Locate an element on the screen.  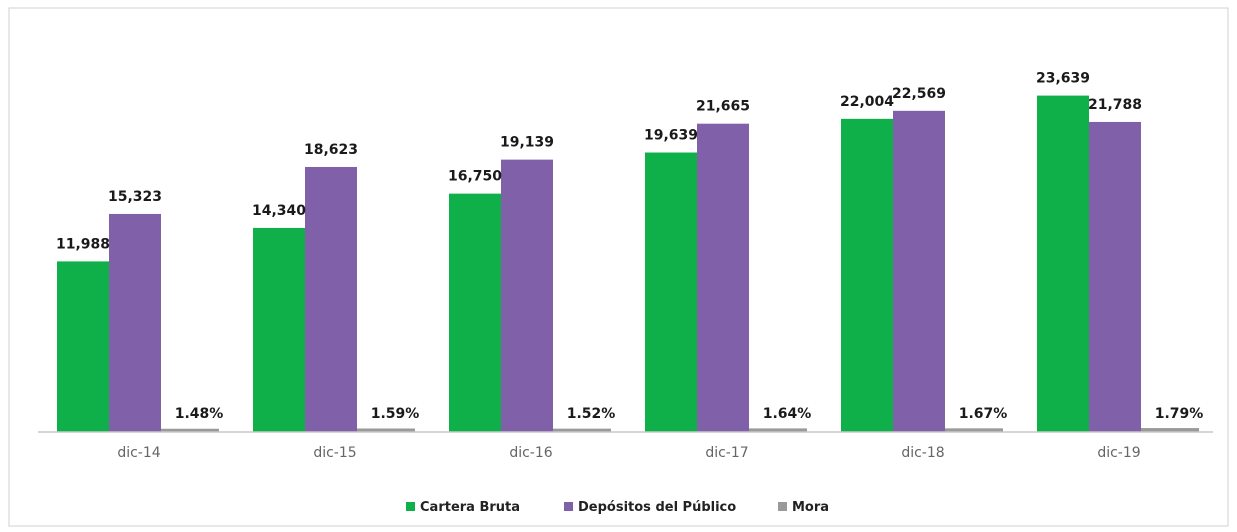
data-label-mora-dic-16: 1.52% is located at coordinates (591, 414).